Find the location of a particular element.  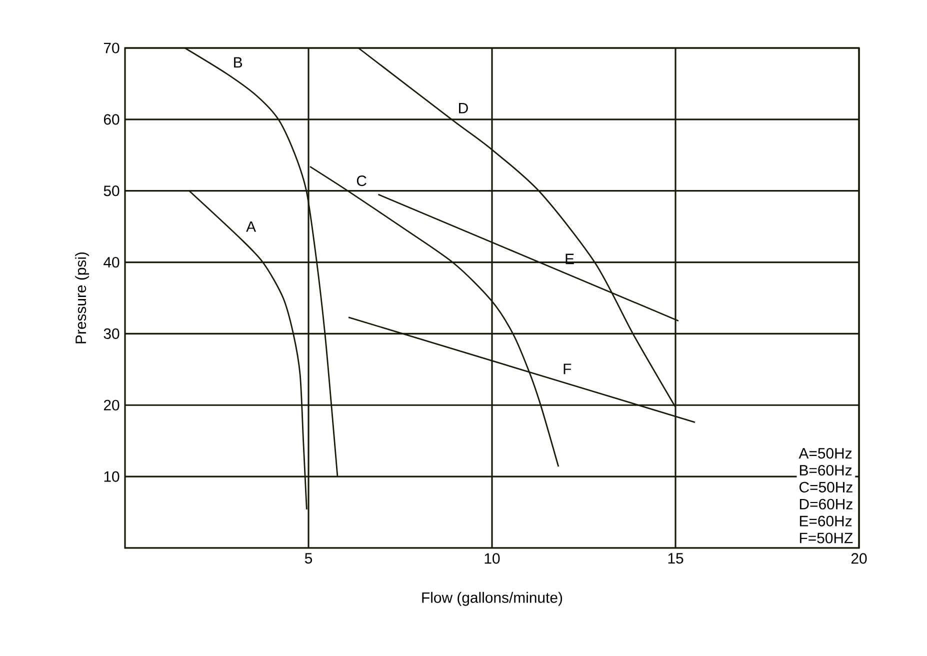

series-label: B is located at coordinates (238, 62).